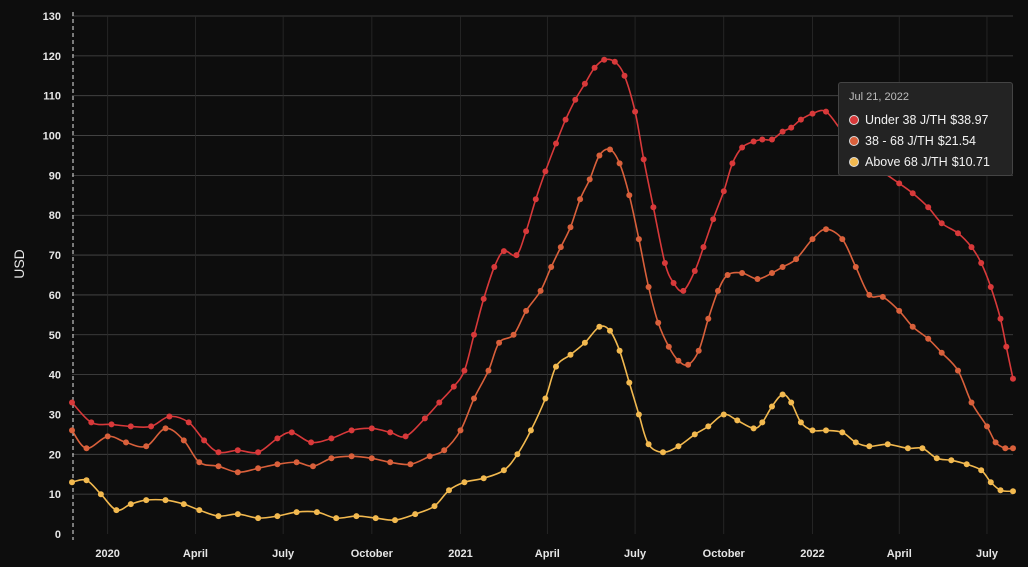 The width and height of the screenshot is (1028, 567). Describe the element at coordinates (812, 554) in the screenshot. I see `x-tick-label: 2022` at that location.